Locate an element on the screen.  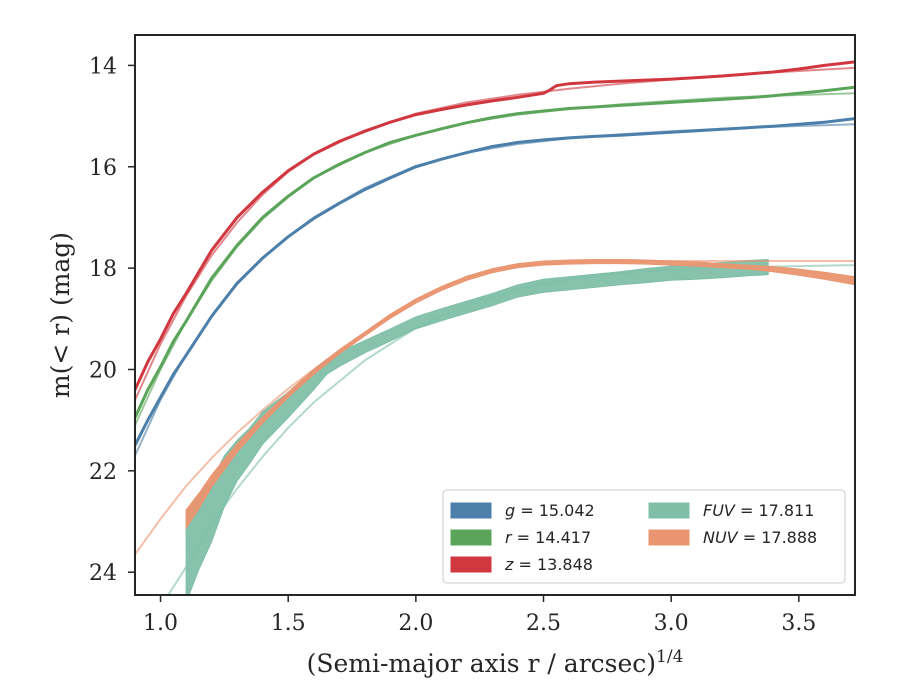
legend-label-fuv: FUV = 17.811 is located at coordinates (758, 510).